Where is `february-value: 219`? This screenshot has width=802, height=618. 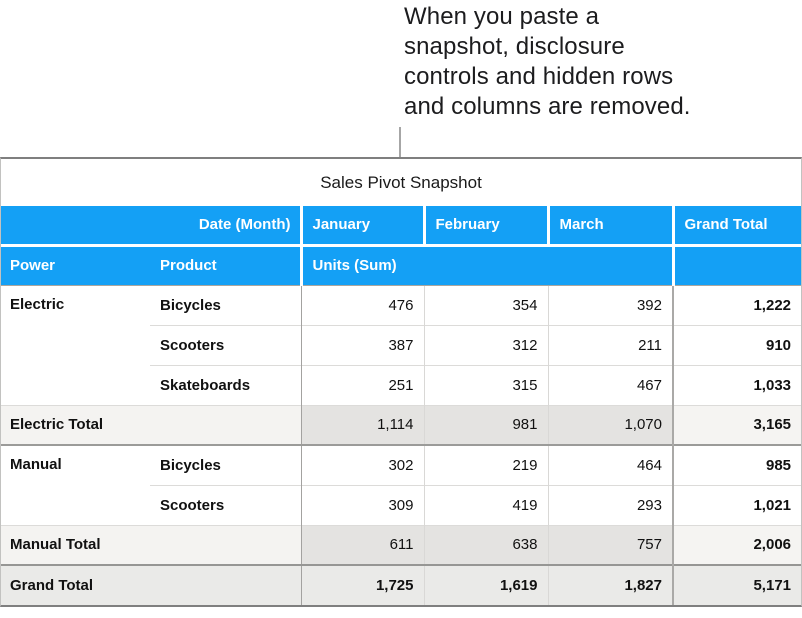 february-value: 219 is located at coordinates (485, 464).